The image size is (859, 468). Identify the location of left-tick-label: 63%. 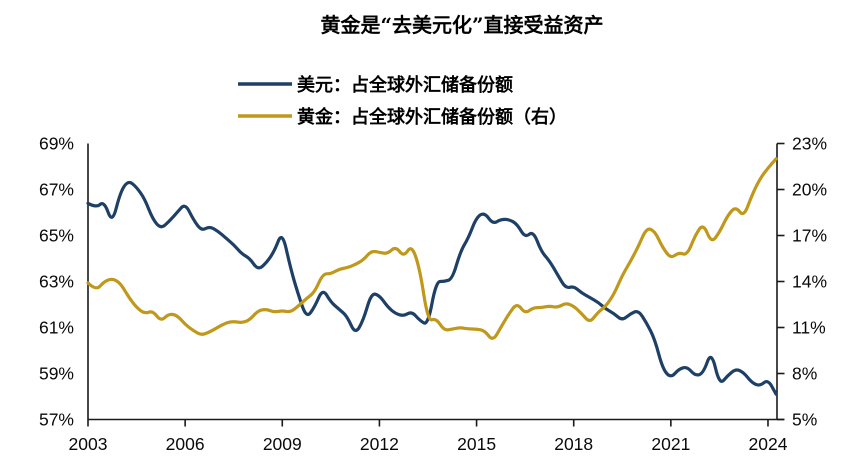
(56, 282).